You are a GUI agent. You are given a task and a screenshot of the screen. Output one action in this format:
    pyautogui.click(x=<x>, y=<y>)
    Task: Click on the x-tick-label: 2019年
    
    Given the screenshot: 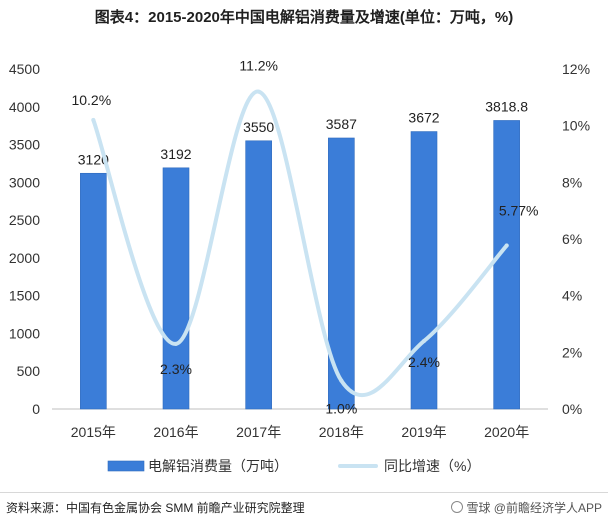 What is the action you would take?
    pyautogui.click(x=423, y=432)
    